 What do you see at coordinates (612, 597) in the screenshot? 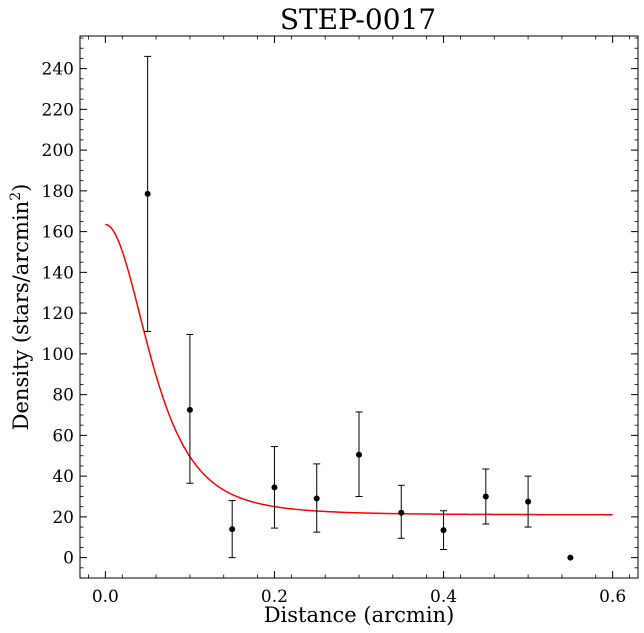
I see `x-tick-label: 0.6` at bounding box center [612, 597].